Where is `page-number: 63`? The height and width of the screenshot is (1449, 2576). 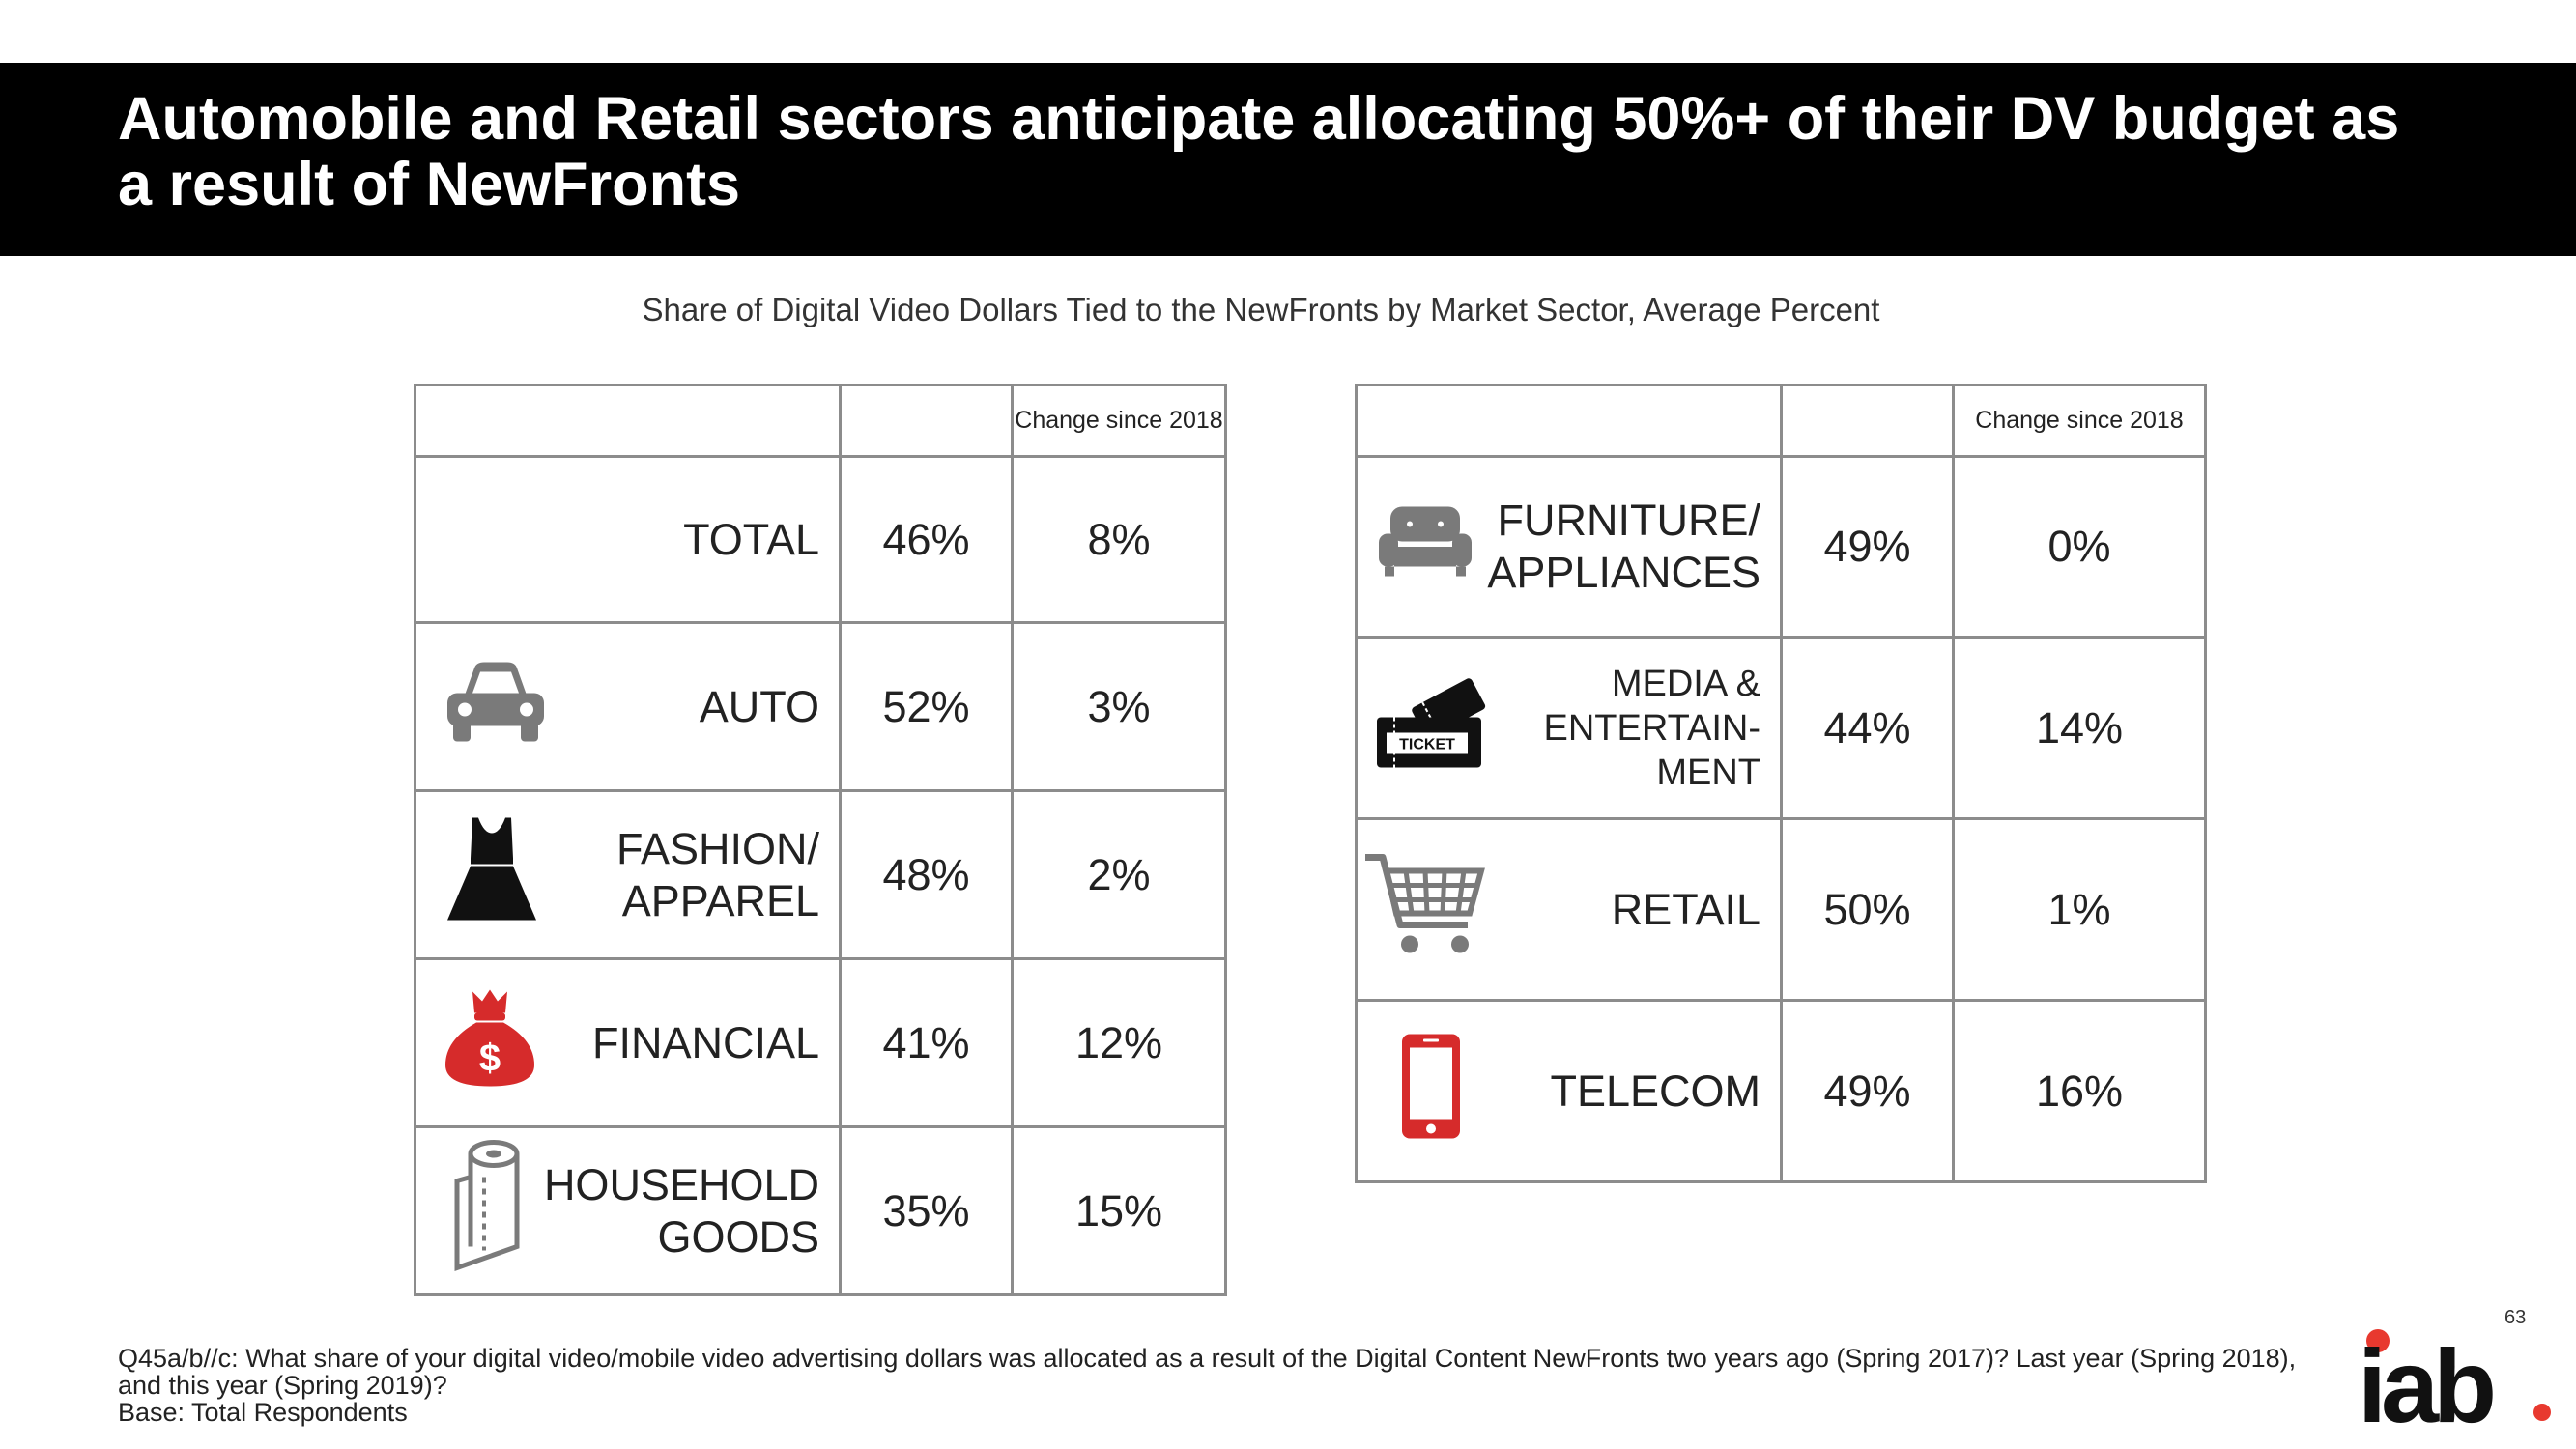 page-number: 63 is located at coordinates (2515, 1317).